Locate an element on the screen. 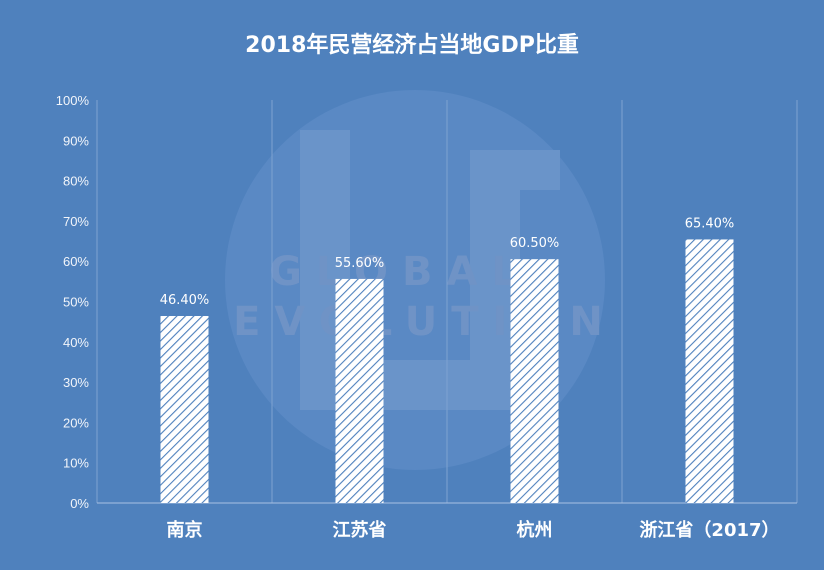  data-labels: 46.40% 55.60% 60.50% 65.40% is located at coordinates (447, 262).